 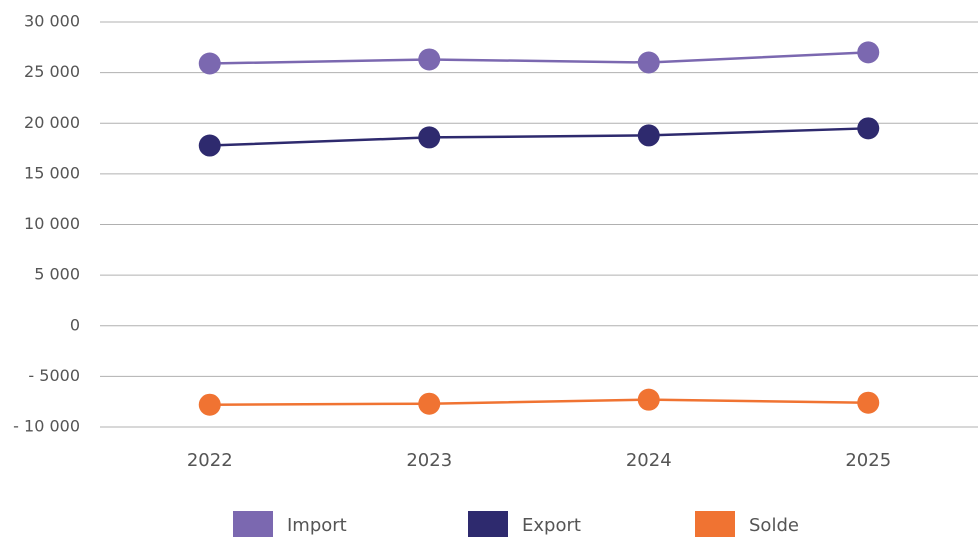 I want to click on y-tick-label: 0, so click(x=75, y=324).